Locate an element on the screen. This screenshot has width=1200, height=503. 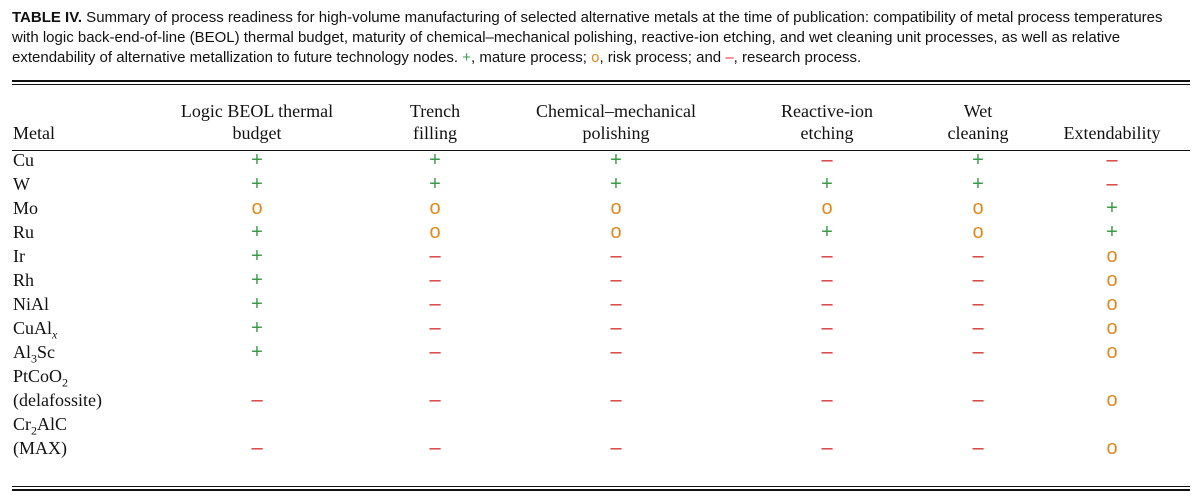
table-row: Ir + – – – – o is located at coordinates (601, 256).